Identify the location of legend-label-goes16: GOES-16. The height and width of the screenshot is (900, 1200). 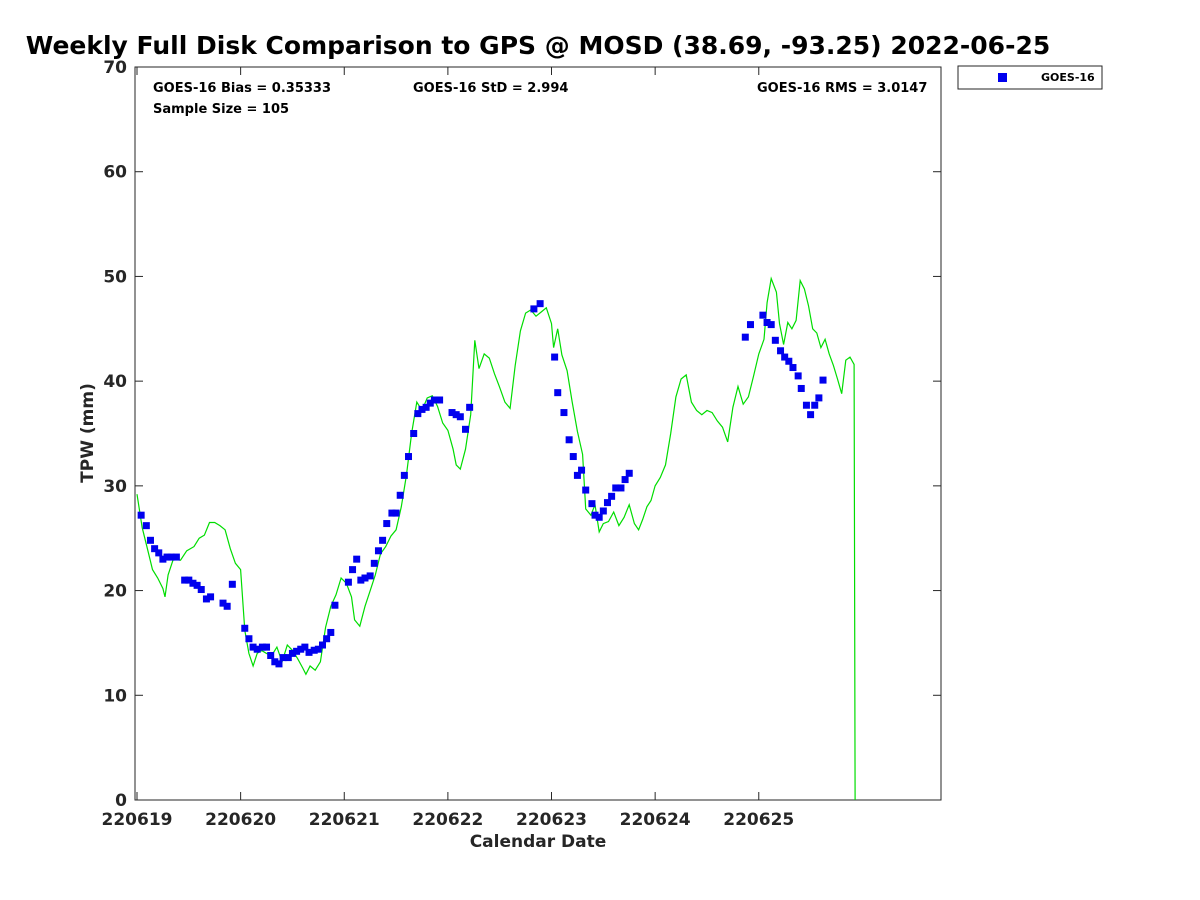
(1068, 77).